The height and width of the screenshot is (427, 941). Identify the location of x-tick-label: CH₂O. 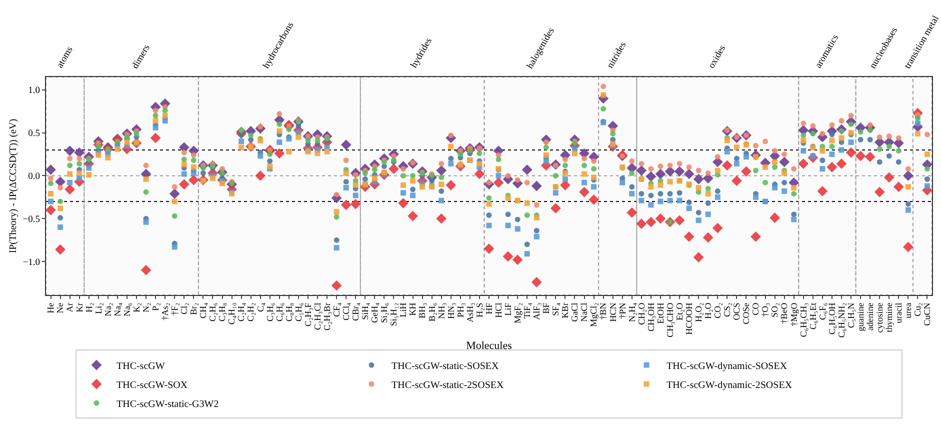
(641, 313).